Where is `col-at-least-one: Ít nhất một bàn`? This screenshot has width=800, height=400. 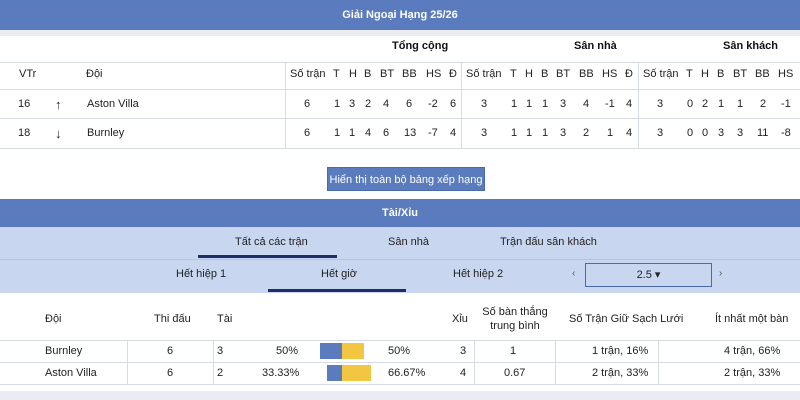 col-at-least-one: Ít nhất một bàn is located at coordinates (752, 319).